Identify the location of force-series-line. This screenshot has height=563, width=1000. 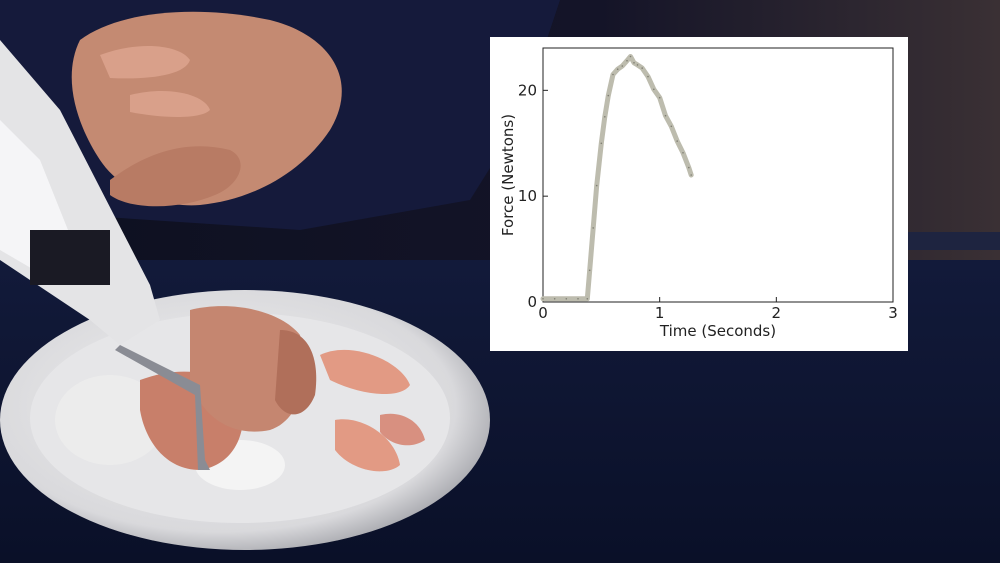
(617, 178).